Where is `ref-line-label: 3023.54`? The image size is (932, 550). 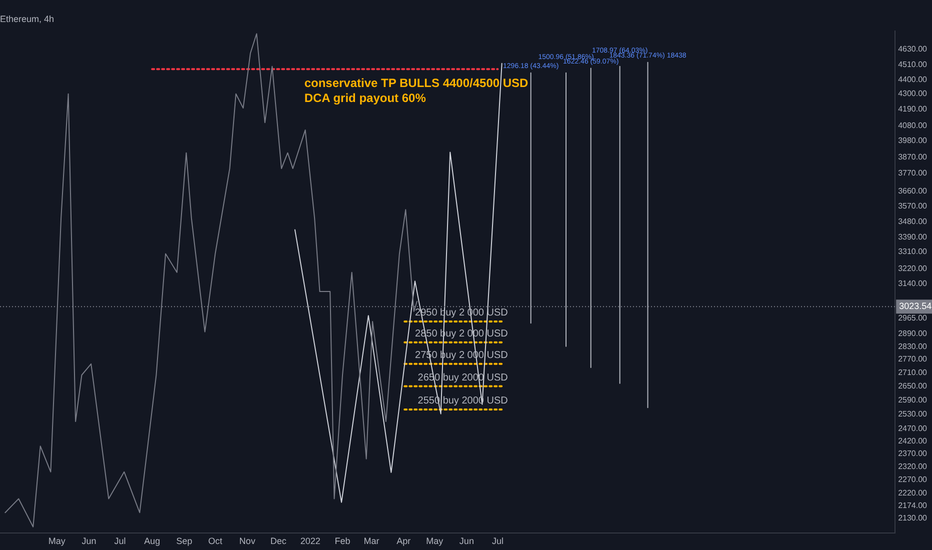 ref-line-label: 3023.54 is located at coordinates (915, 306).